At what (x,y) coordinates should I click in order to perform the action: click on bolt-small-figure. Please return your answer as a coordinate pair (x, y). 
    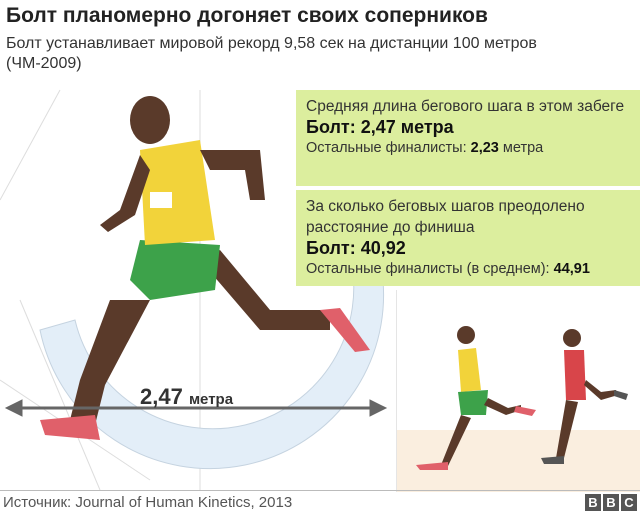
    Looking at the image, I should click on (476, 398).